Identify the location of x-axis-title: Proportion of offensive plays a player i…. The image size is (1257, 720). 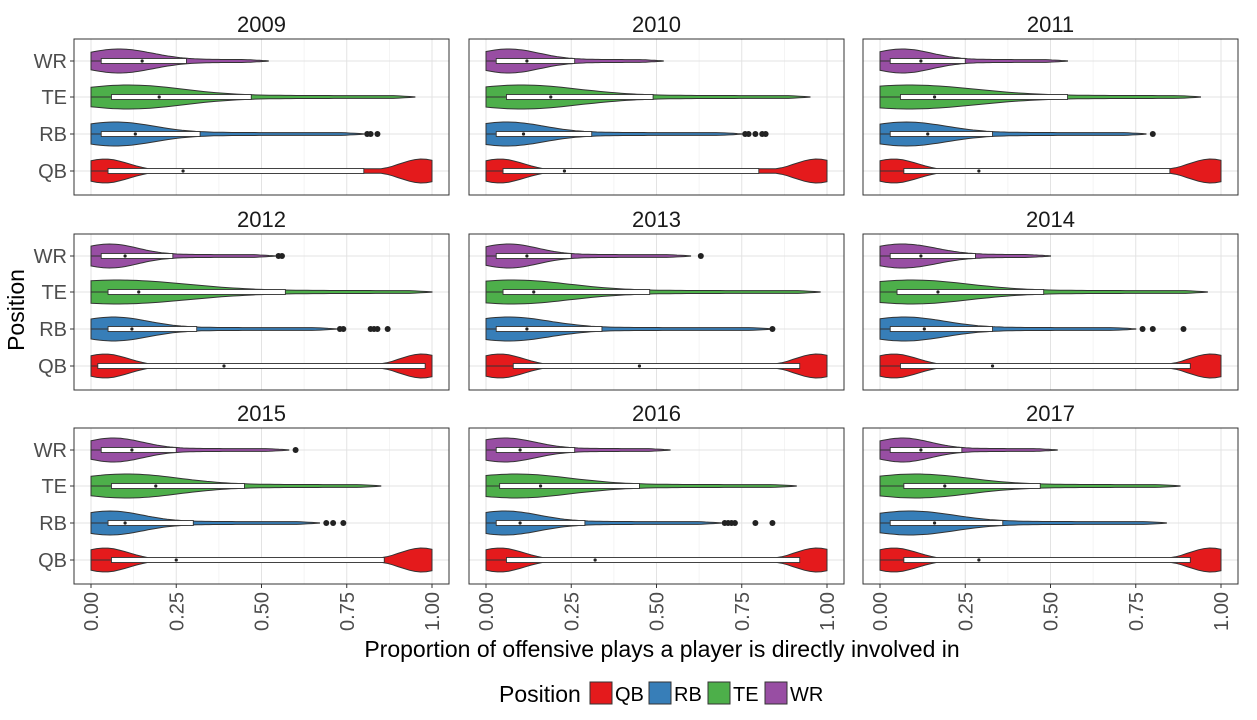
(661, 649).